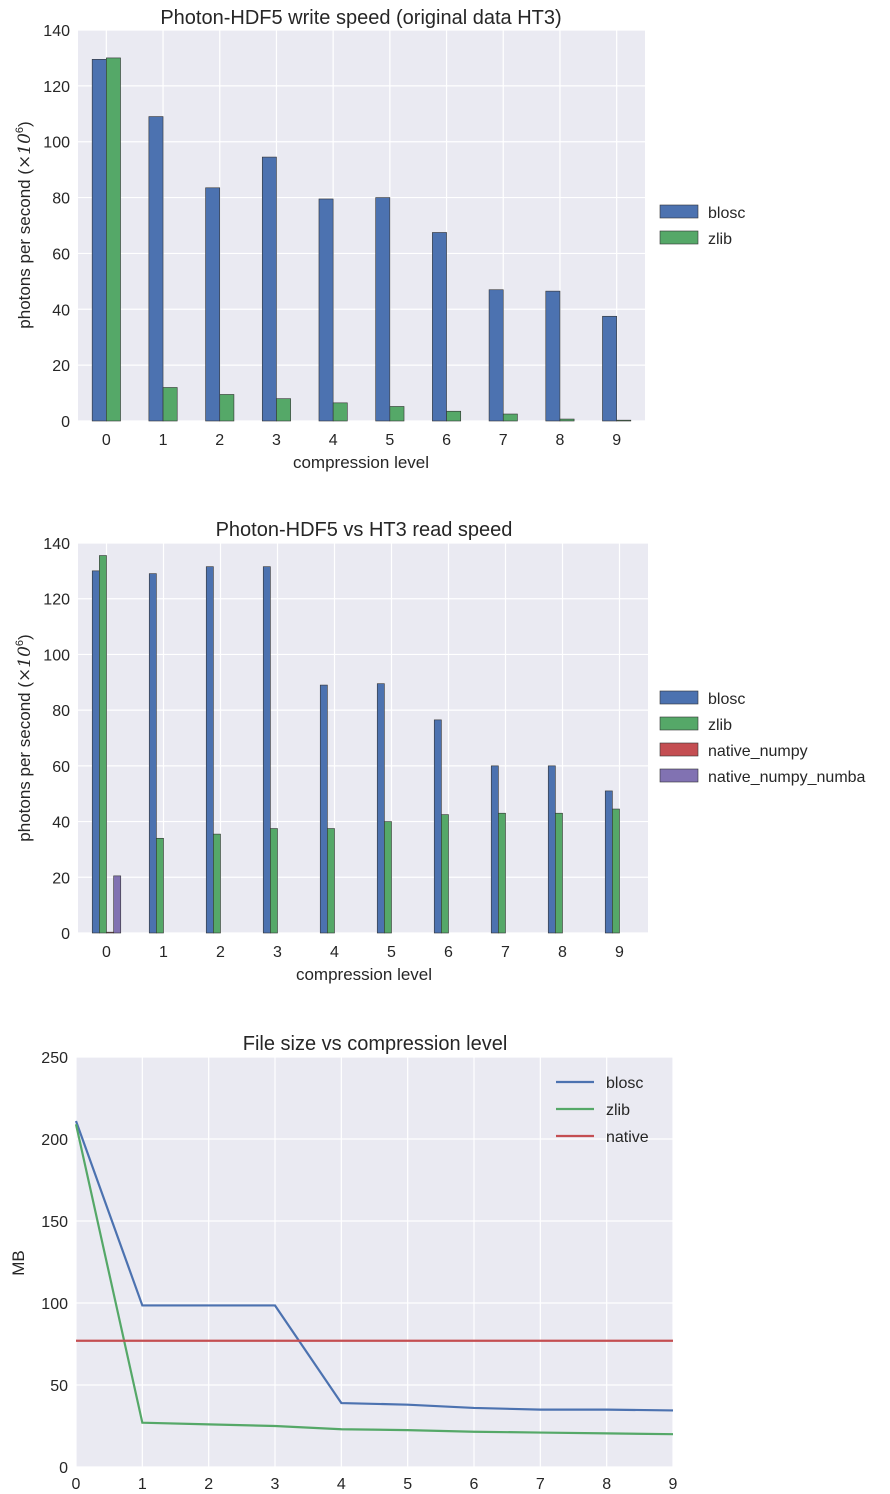 The width and height of the screenshot is (890, 1494). What do you see at coordinates (61, 199) in the screenshot?
I see `write-speed-ytick-label: 80` at bounding box center [61, 199].